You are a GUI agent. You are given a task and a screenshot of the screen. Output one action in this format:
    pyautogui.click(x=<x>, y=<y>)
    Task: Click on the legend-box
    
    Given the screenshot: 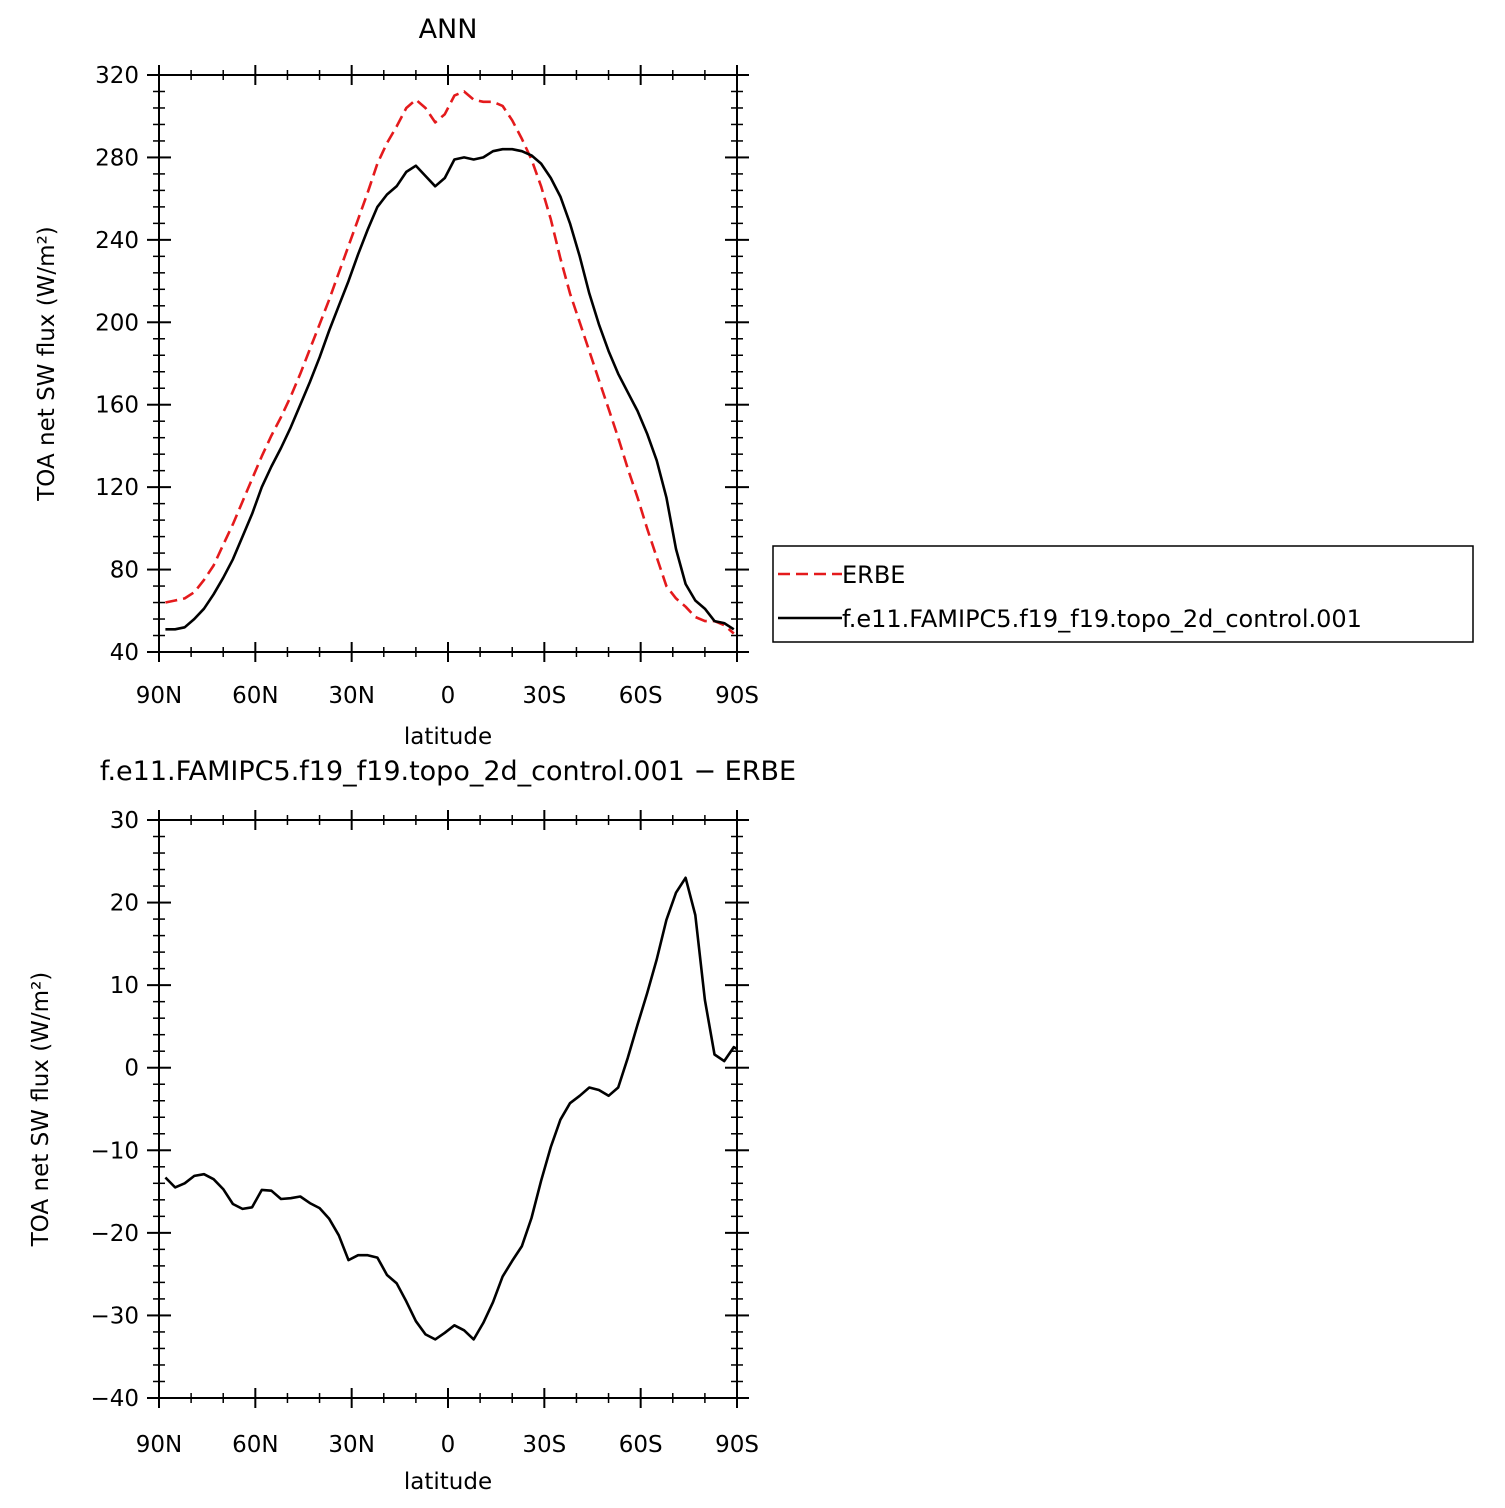 What is the action you would take?
    pyautogui.click(x=1123, y=594)
    